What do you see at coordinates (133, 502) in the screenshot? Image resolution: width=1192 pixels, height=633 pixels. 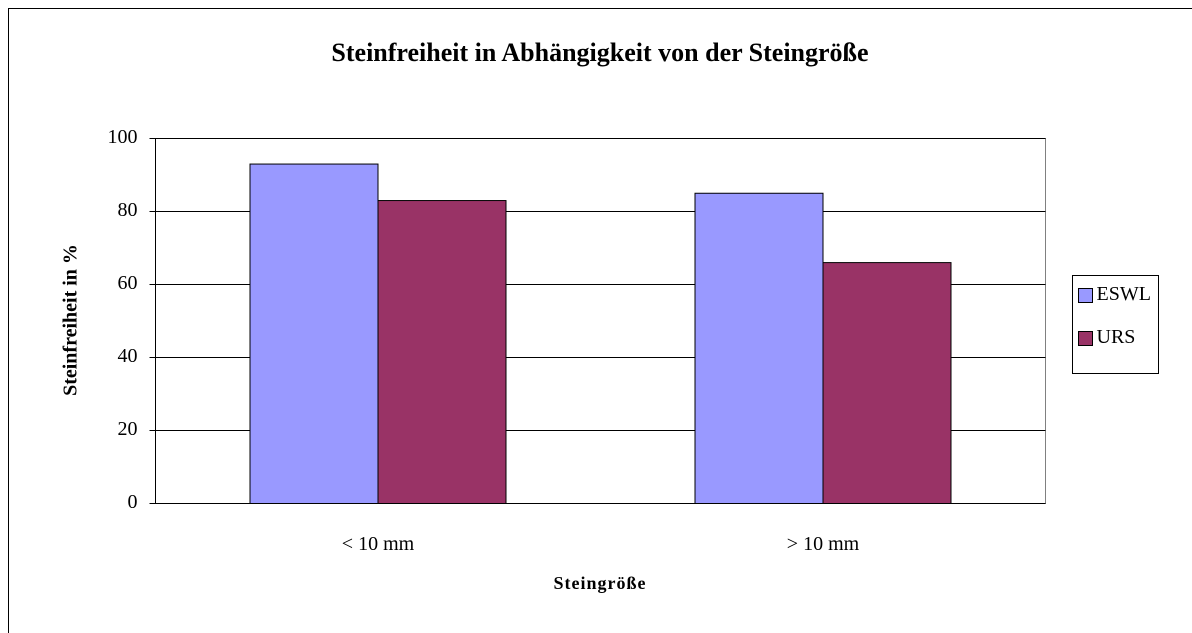 I see `y-tick-label: 0` at bounding box center [133, 502].